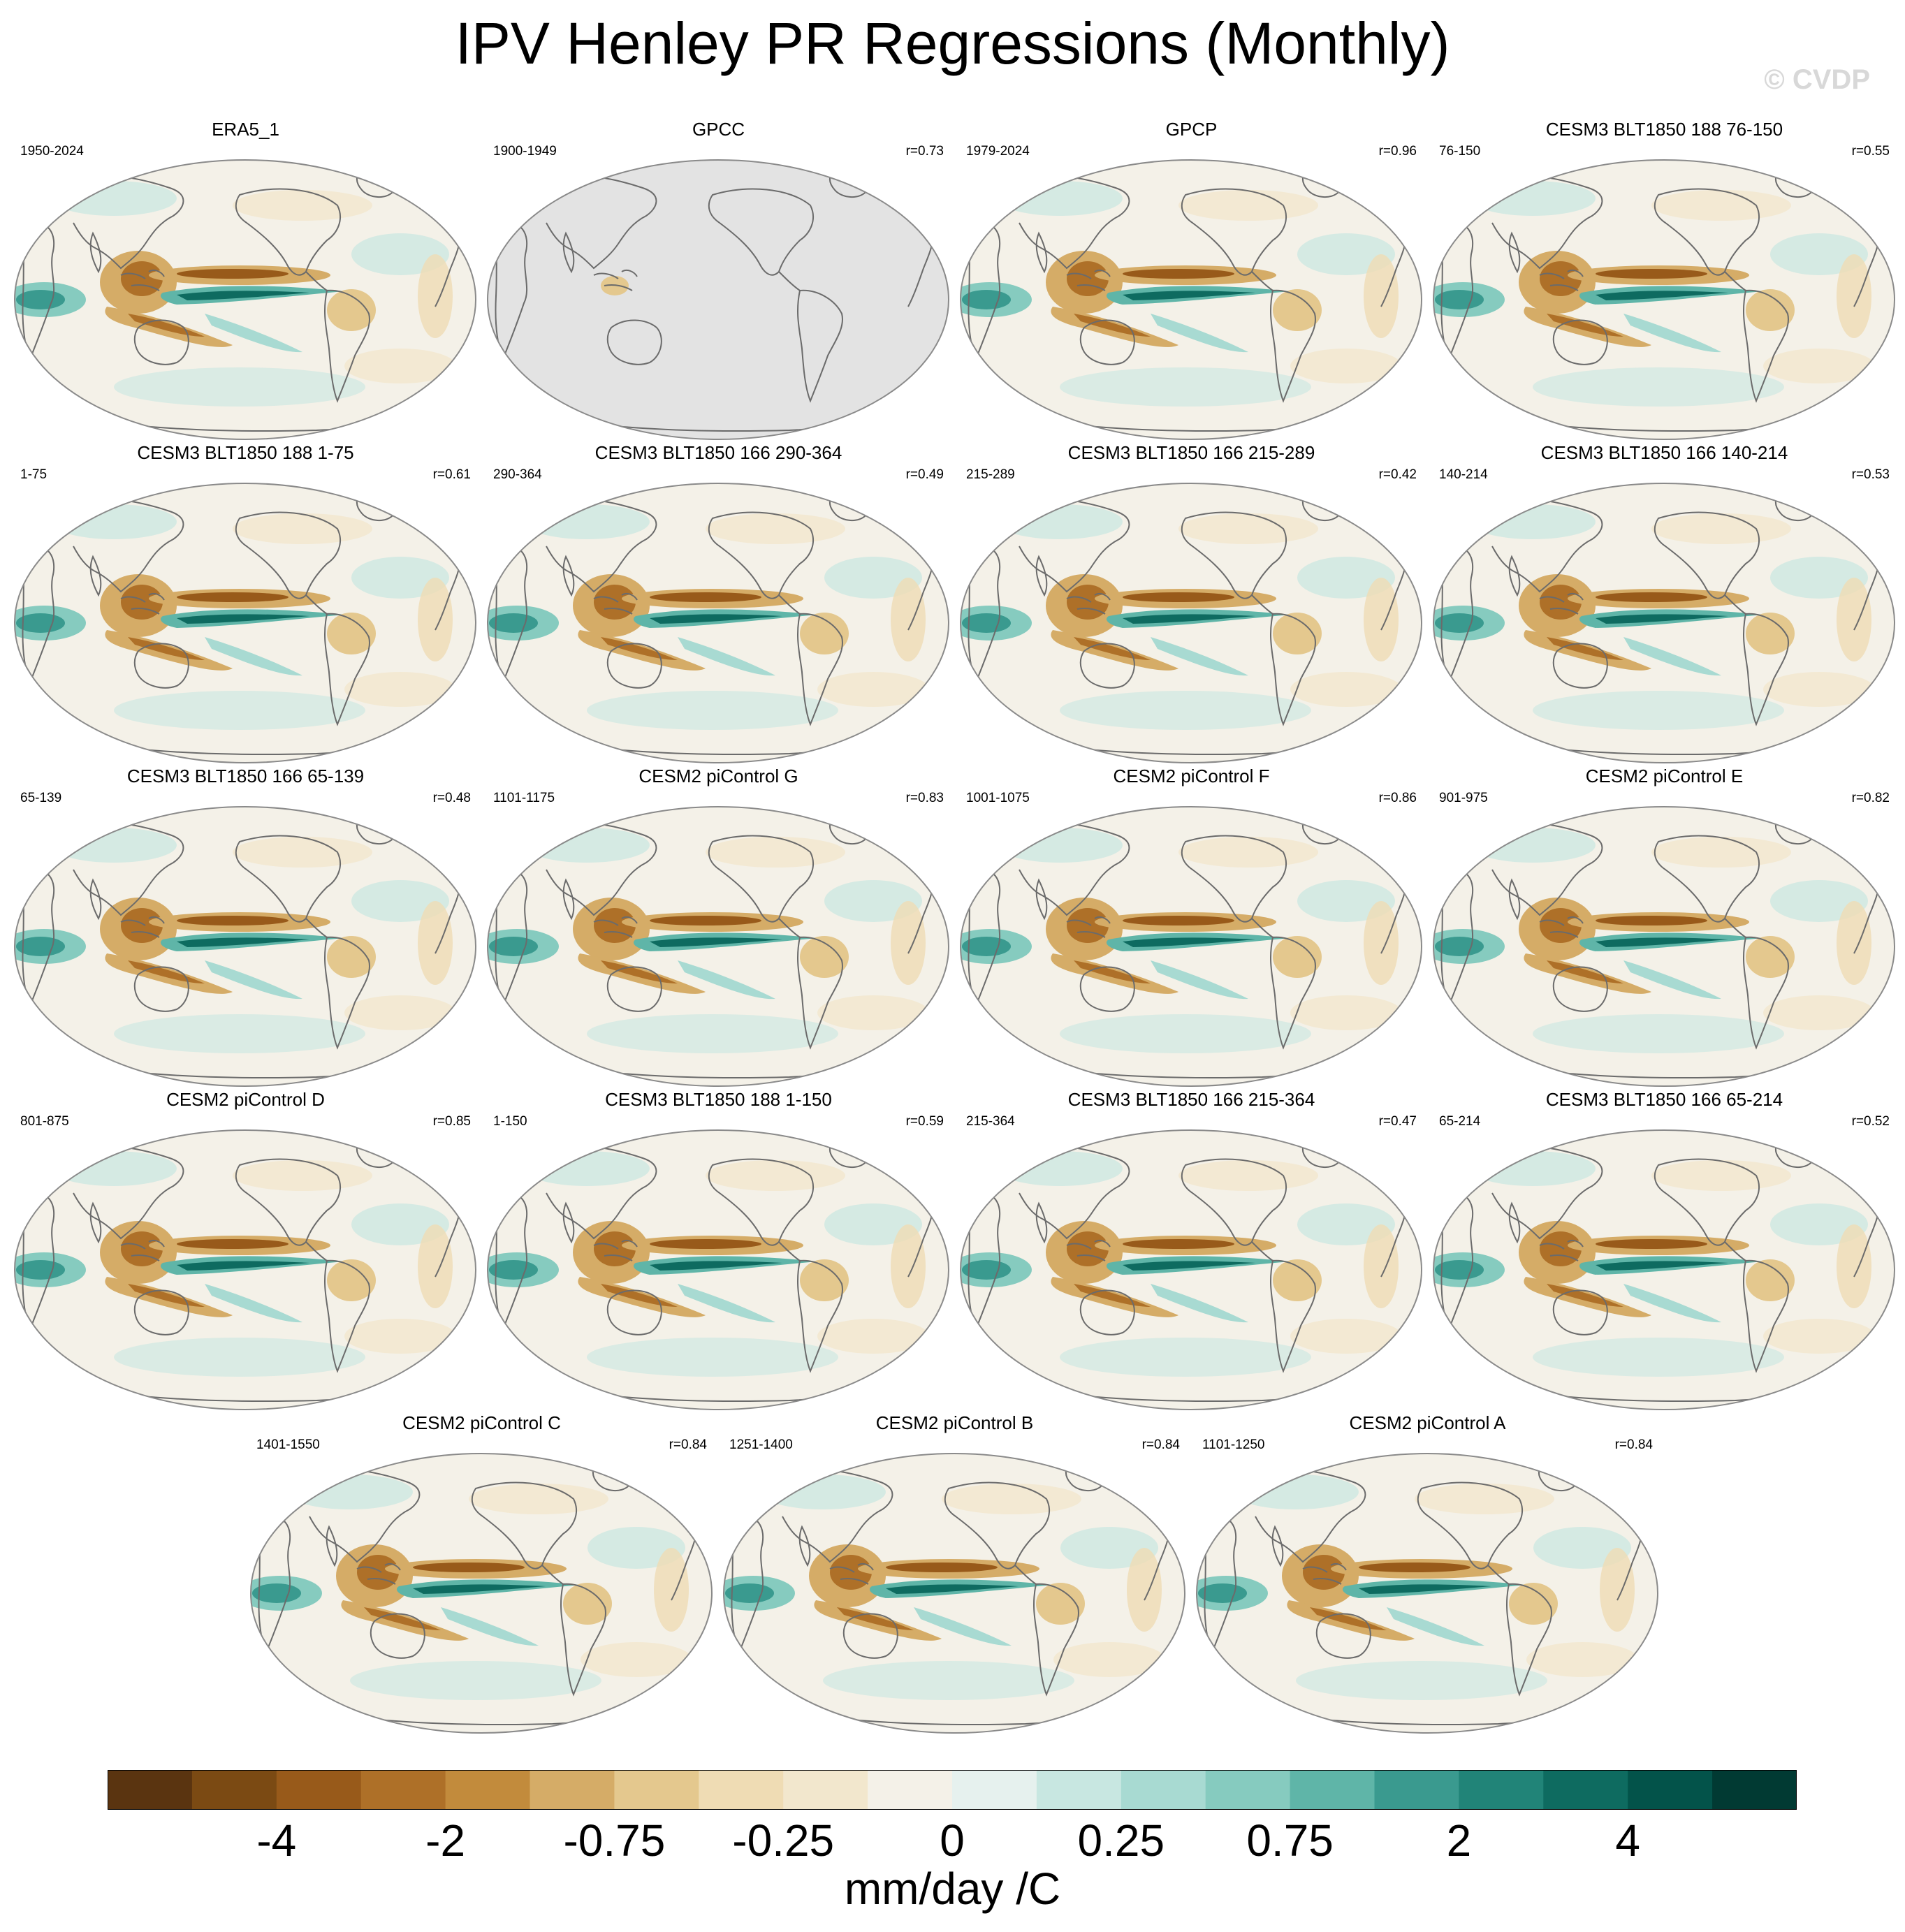 This screenshot has height=1932, width=1905. Describe the element at coordinates (925, 1121) in the screenshot. I see `panel-correlation: r=0.59` at that location.